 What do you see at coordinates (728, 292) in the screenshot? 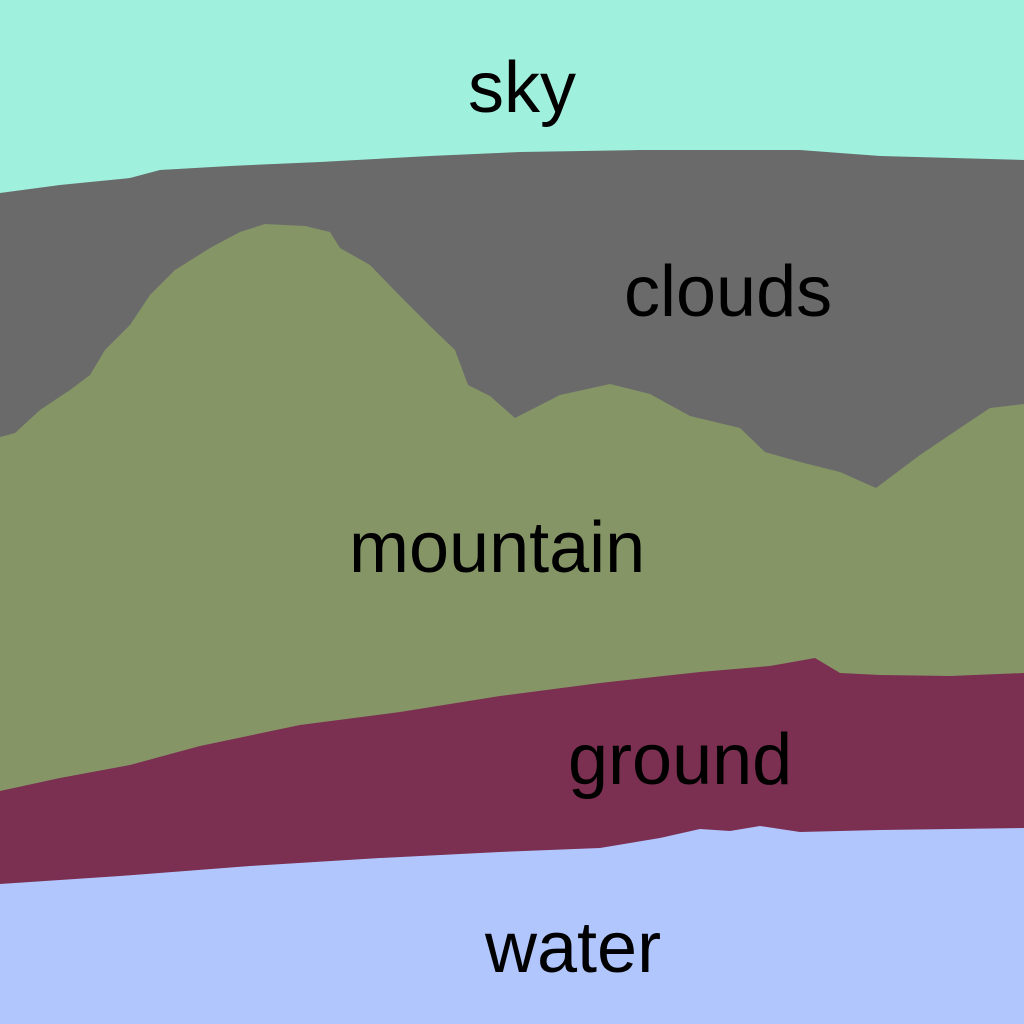
I see `clouds-label: clouds` at bounding box center [728, 292].